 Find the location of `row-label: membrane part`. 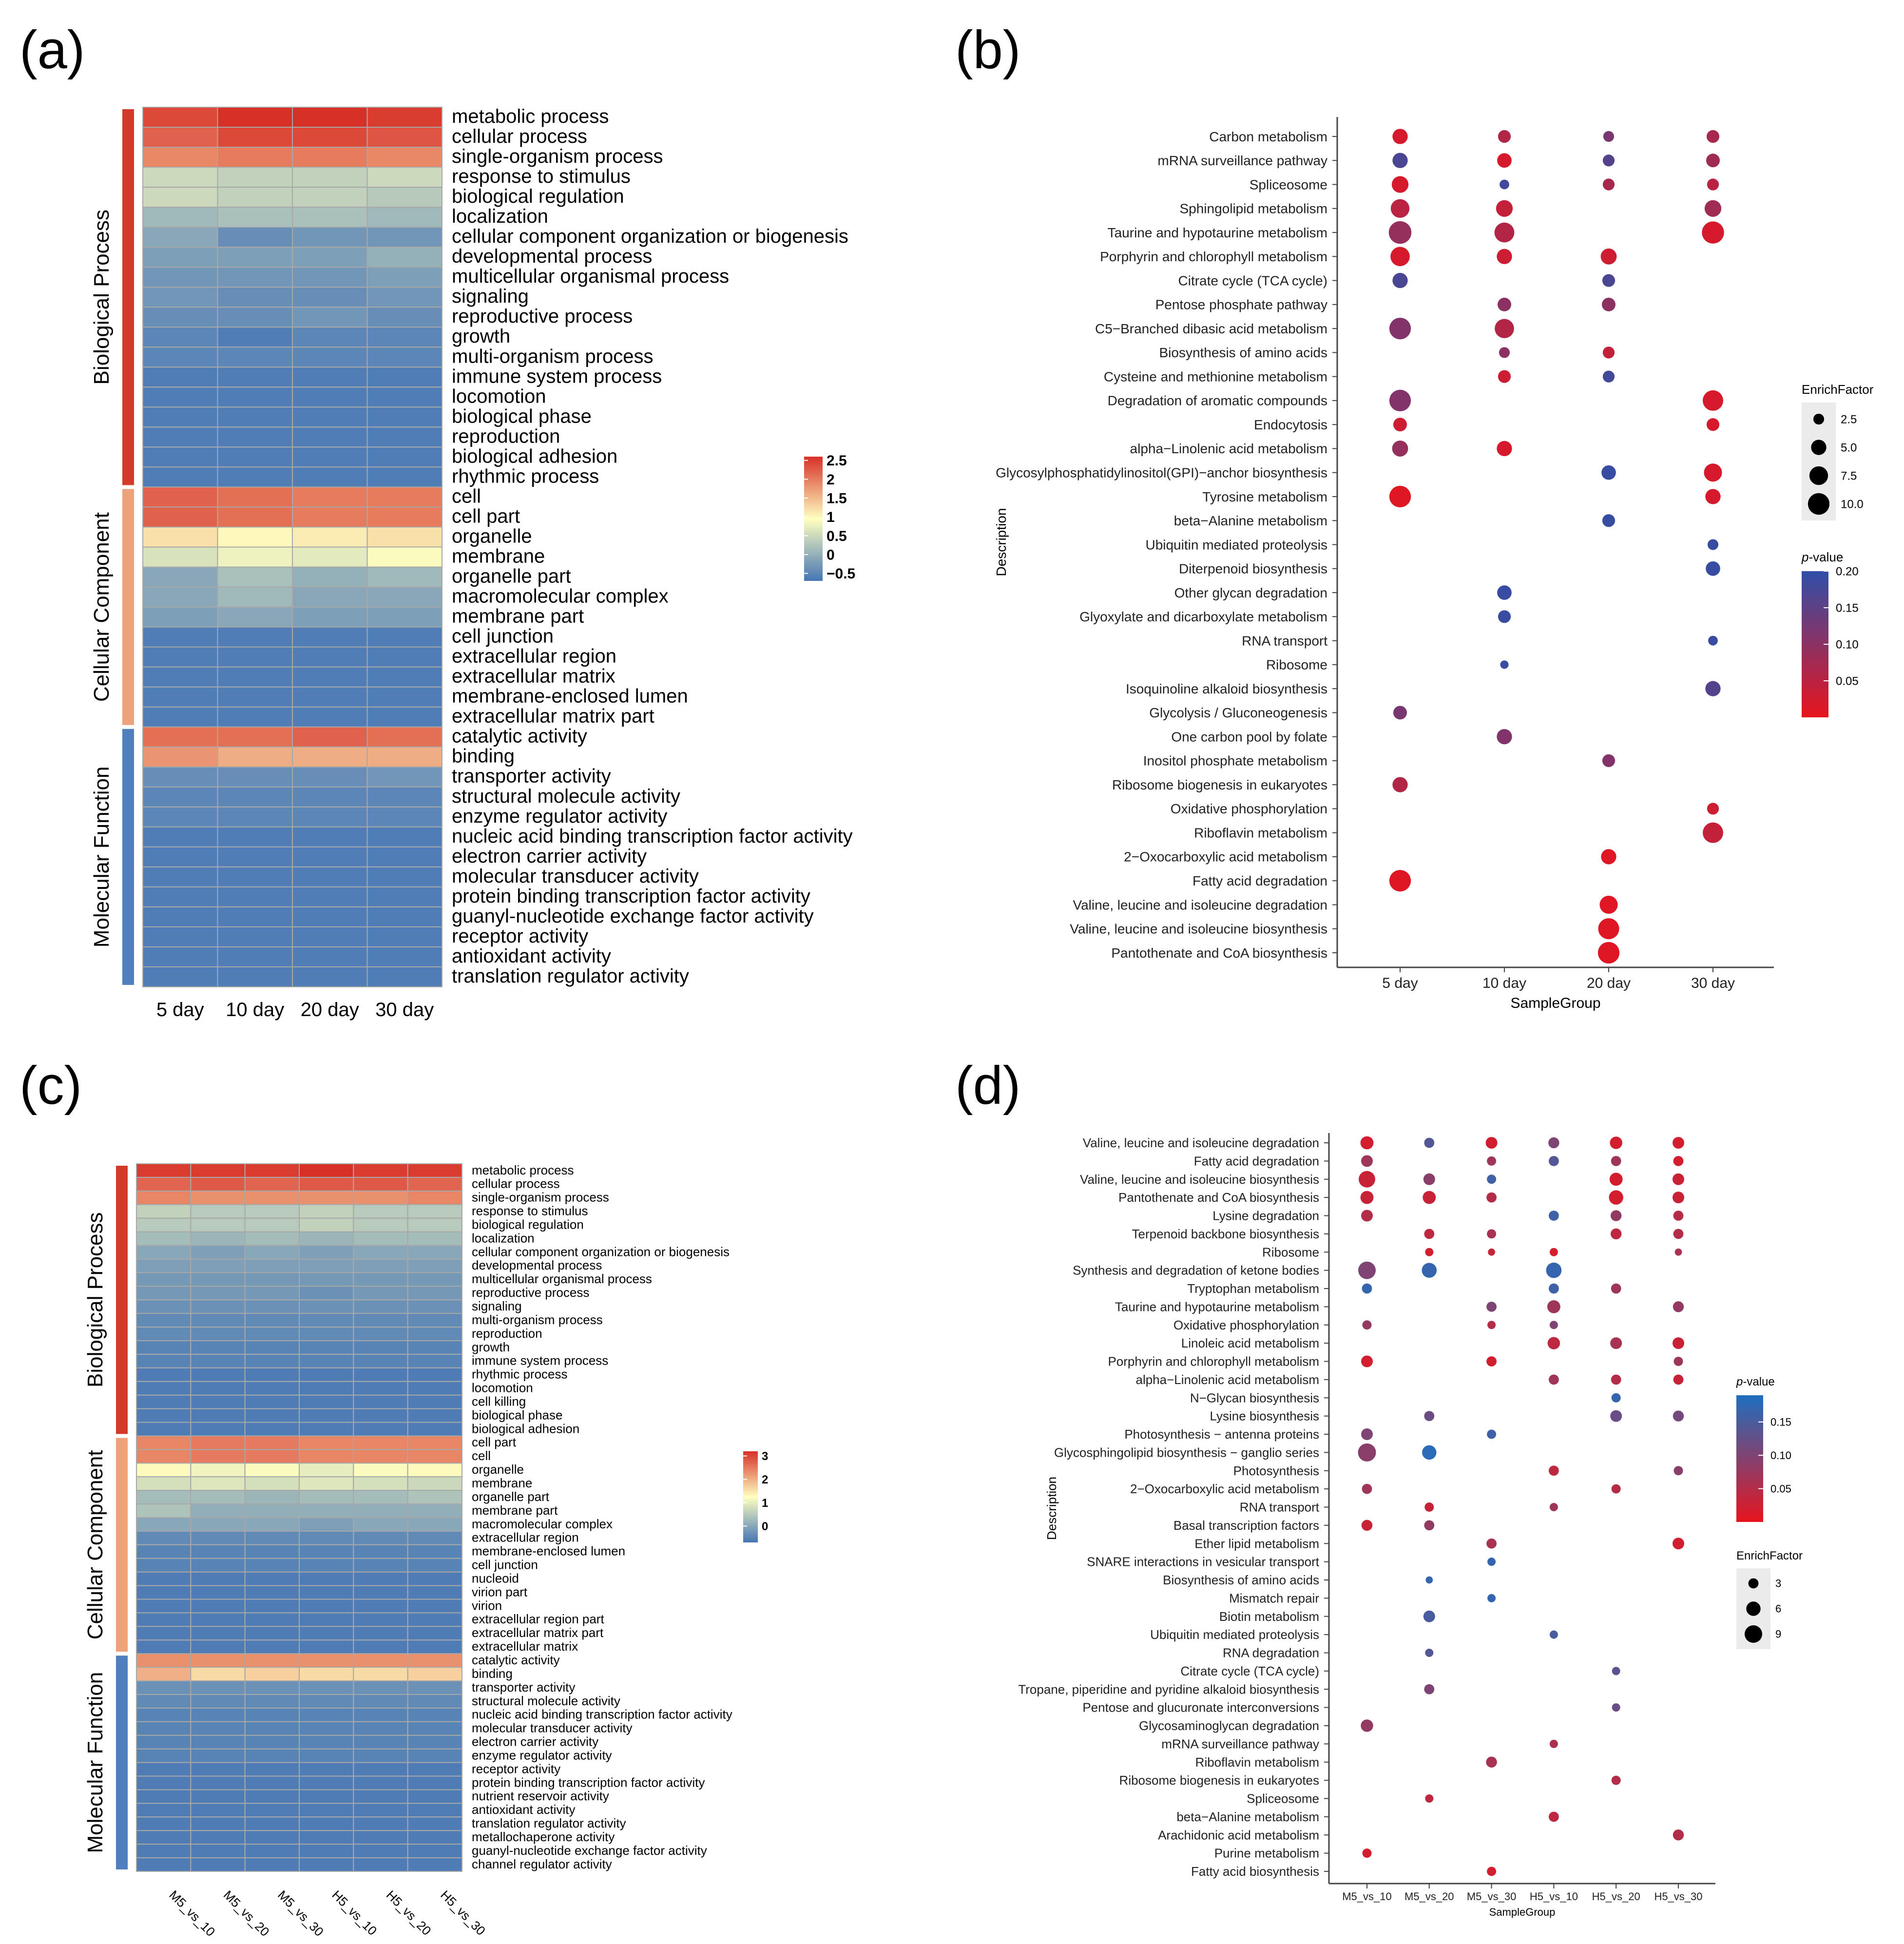

row-label: membrane part is located at coordinates (518, 616).